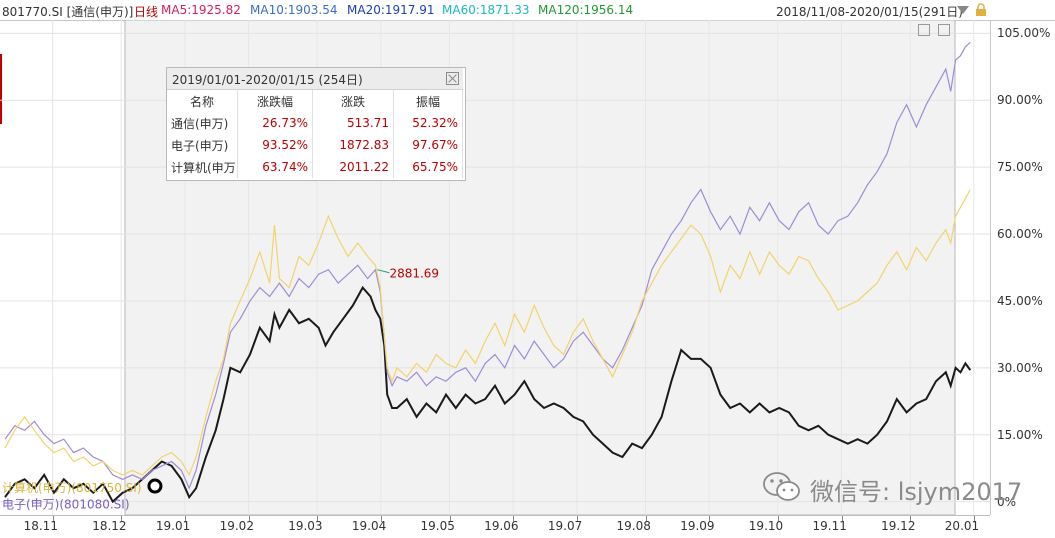 The height and width of the screenshot is (538, 1055). What do you see at coordinates (1020, 234) in the screenshot?
I see `y-tick-label: 60.00%` at bounding box center [1020, 234].